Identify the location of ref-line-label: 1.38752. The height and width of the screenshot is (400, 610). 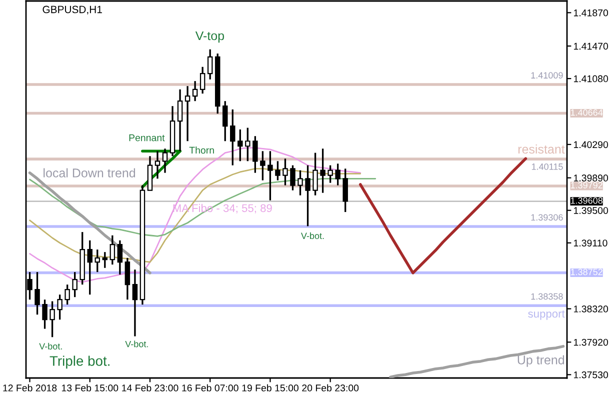
(586, 272).